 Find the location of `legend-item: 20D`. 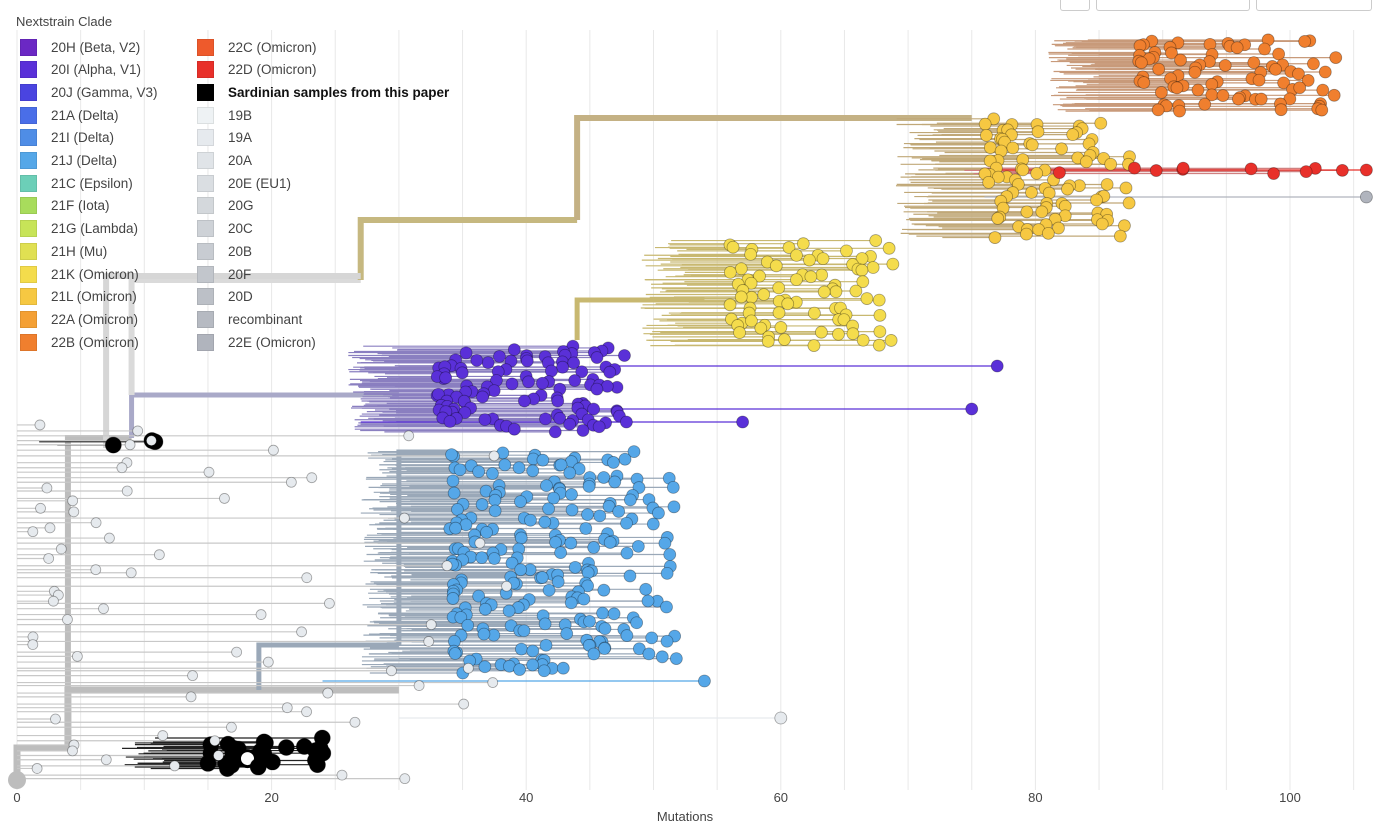

legend-item: 20D is located at coordinates (225, 297).